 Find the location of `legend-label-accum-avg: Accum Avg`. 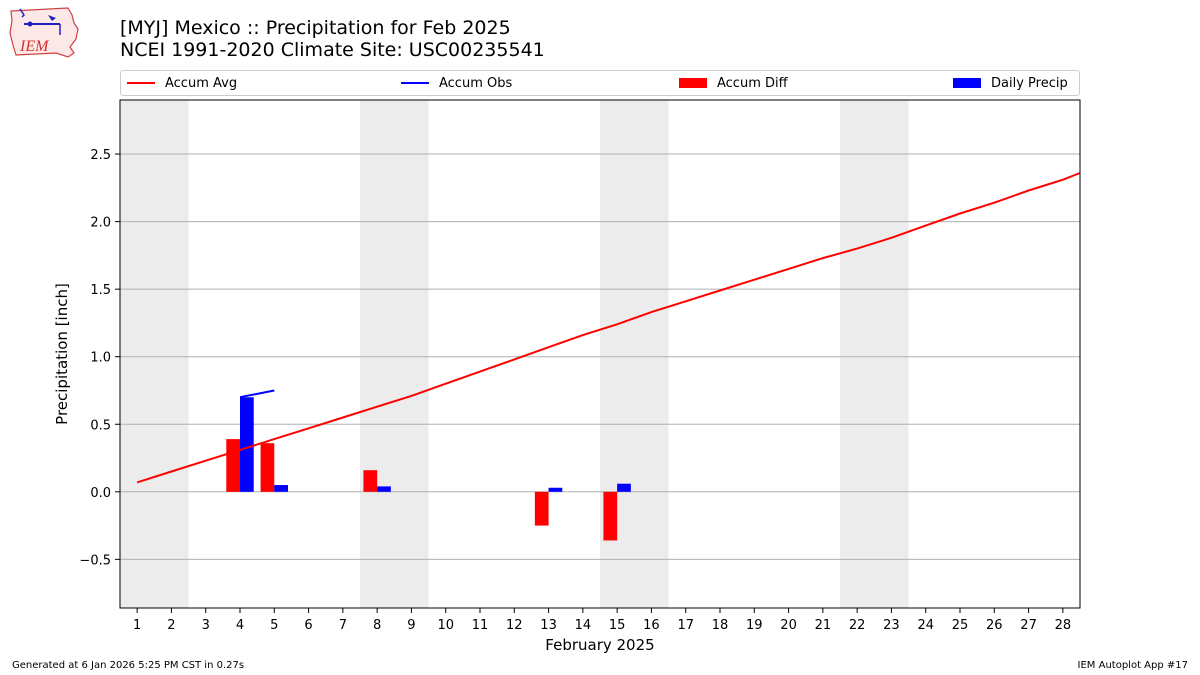

legend-label-accum-avg: Accum Avg is located at coordinates (201, 83).